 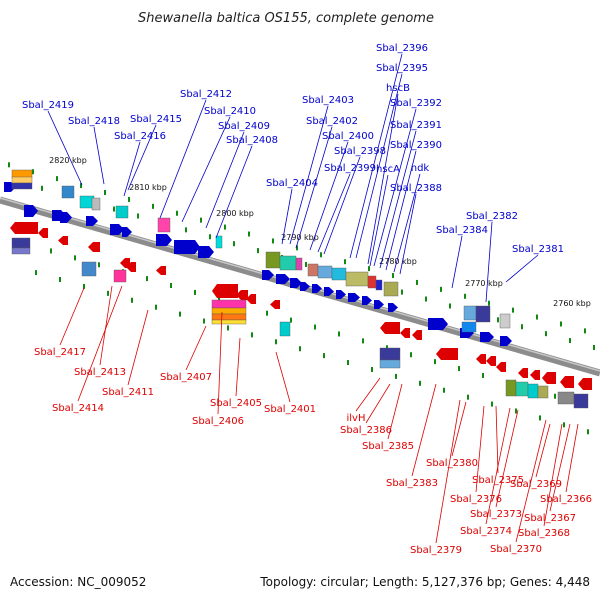 I want to click on gene-label-forward: Sbal_2391, so click(x=416, y=125).